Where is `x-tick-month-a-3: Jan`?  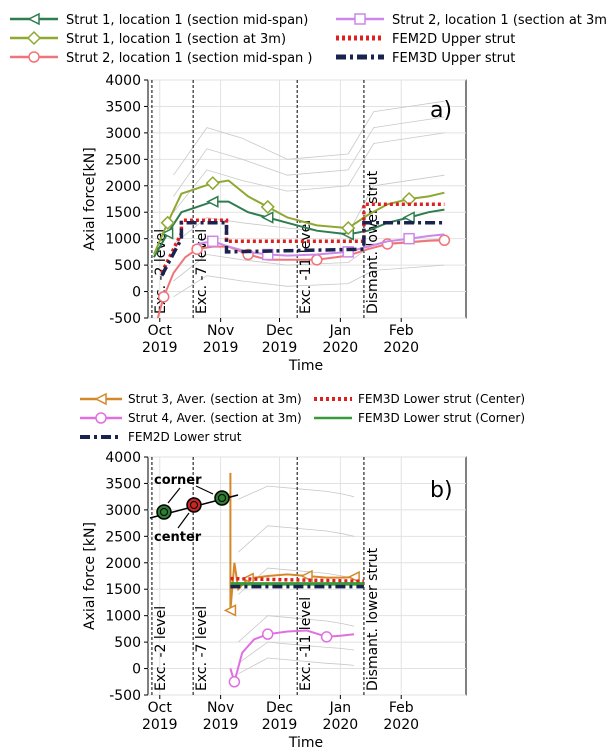 x-tick-month-a-3: Jan is located at coordinates (340, 331).